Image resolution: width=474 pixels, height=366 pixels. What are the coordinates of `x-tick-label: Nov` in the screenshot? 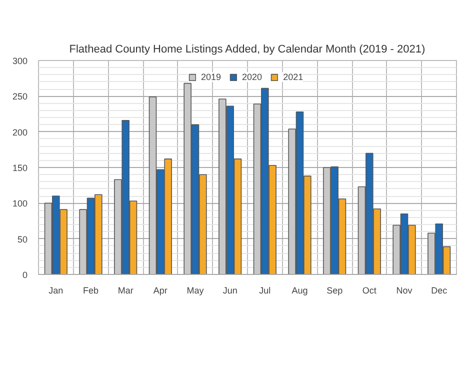 It's located at (404, 291).